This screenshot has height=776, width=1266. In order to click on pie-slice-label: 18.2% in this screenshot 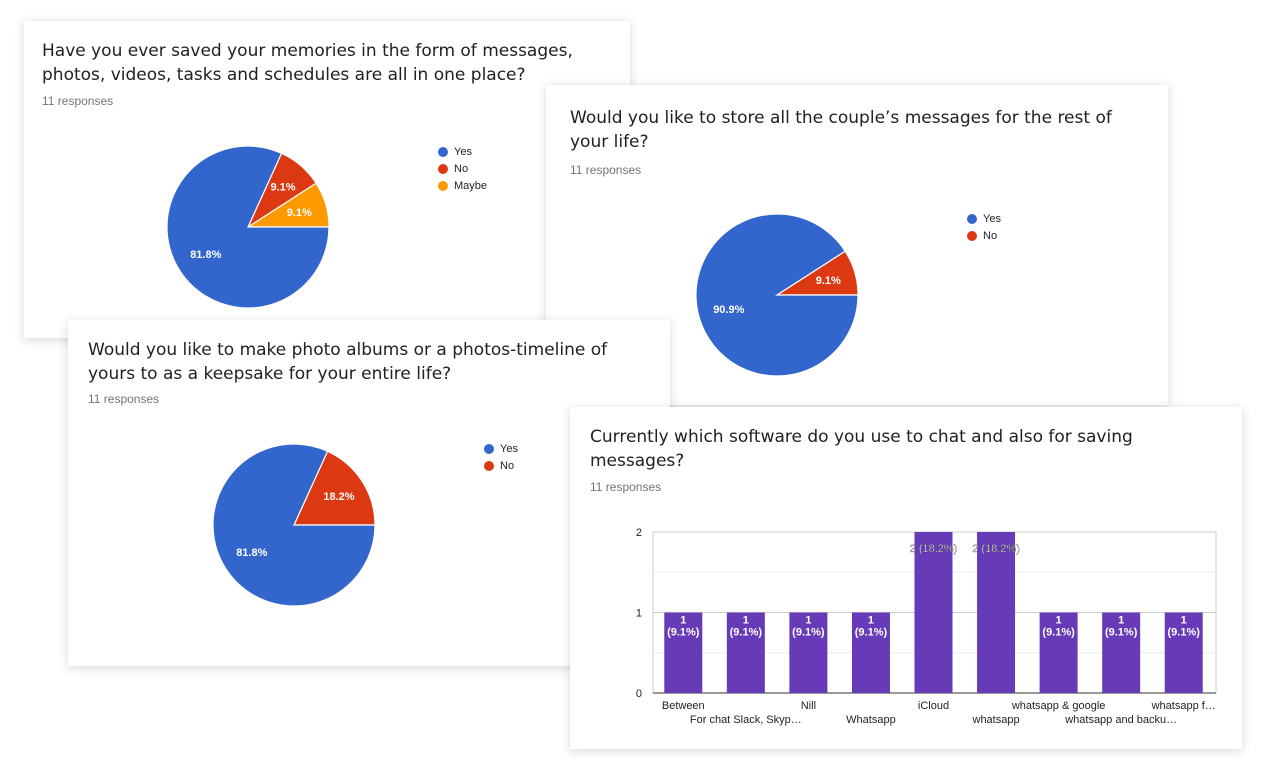, I will do `click(338, 497)`.